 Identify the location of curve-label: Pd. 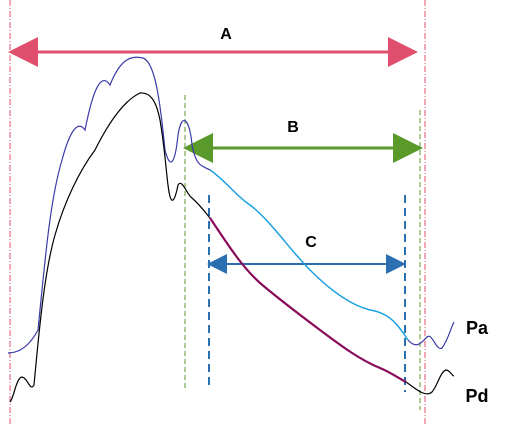
(476, 396).